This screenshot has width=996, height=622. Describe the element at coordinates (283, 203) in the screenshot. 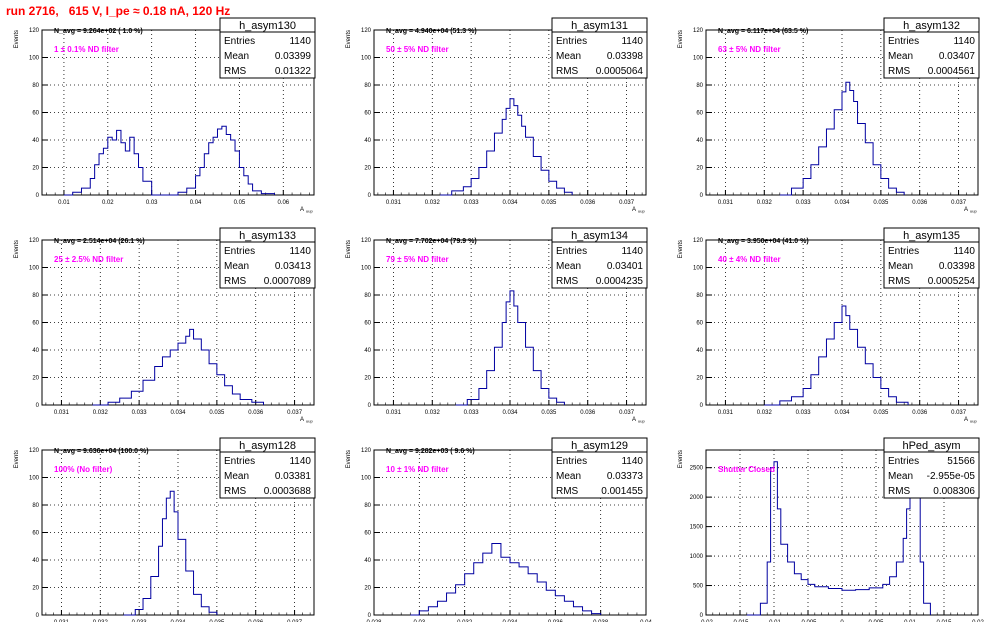

I see `x-tick-label: 0.06` at that location.